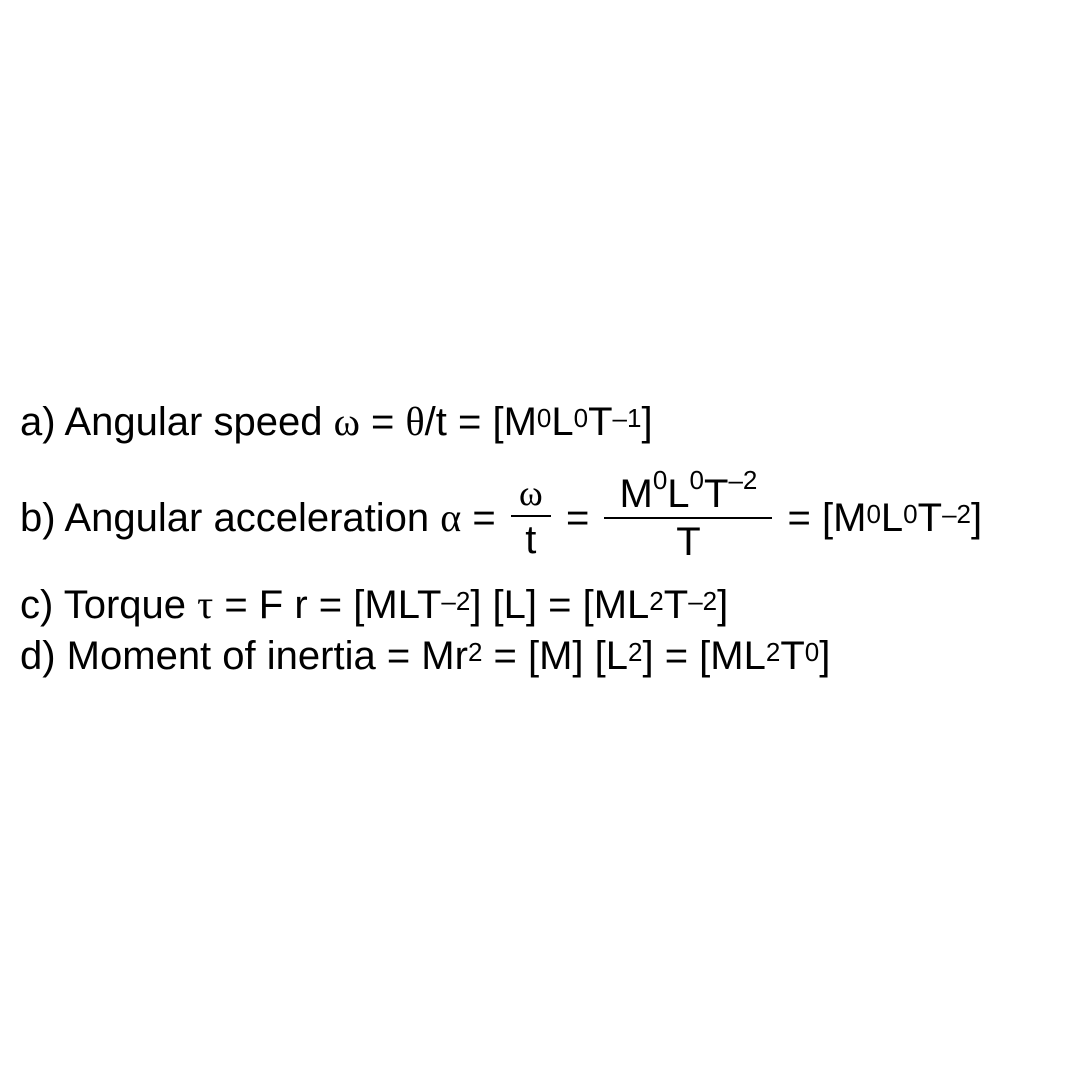 Image resolution: width=1080 pixels, height=1080 pixels. Describe the element at coordinates (531, 539) in the screenshot. I see `fraction-1-denominator: t` at that location.